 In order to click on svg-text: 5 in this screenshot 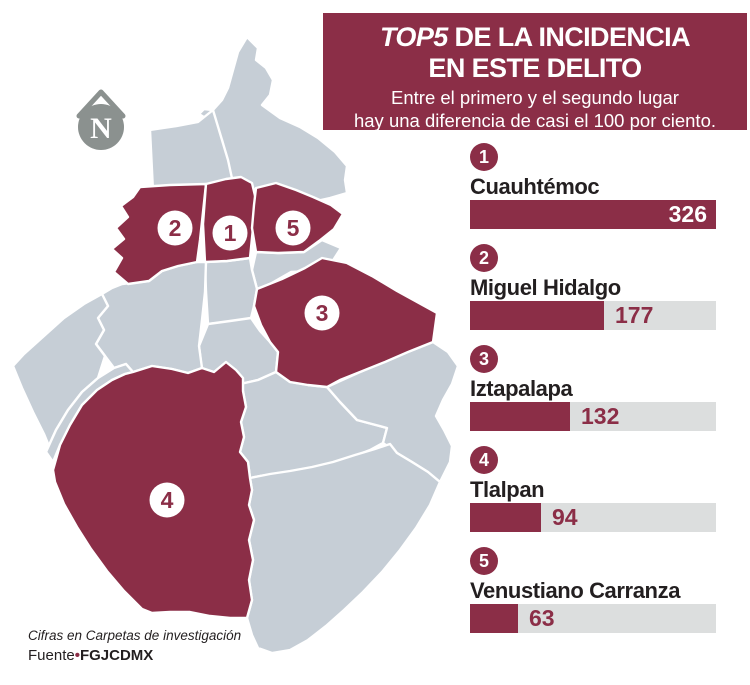, I will do `click(293, 228)`.